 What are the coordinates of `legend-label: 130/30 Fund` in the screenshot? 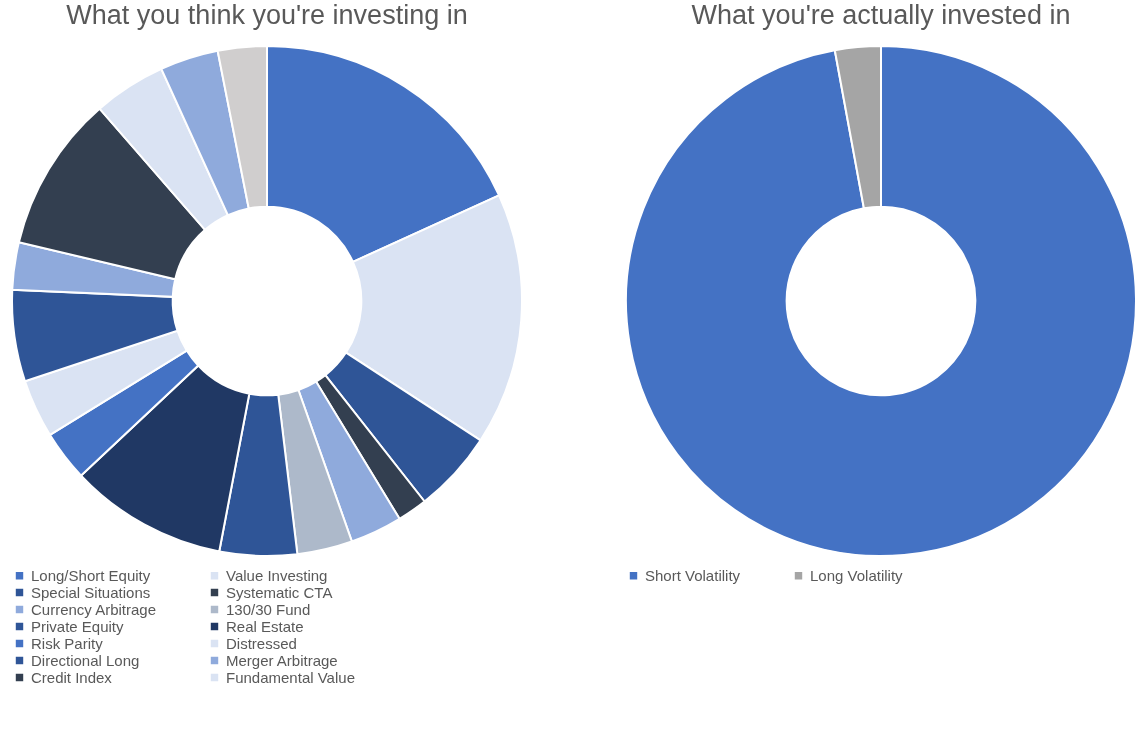 It's located at (268, 609).